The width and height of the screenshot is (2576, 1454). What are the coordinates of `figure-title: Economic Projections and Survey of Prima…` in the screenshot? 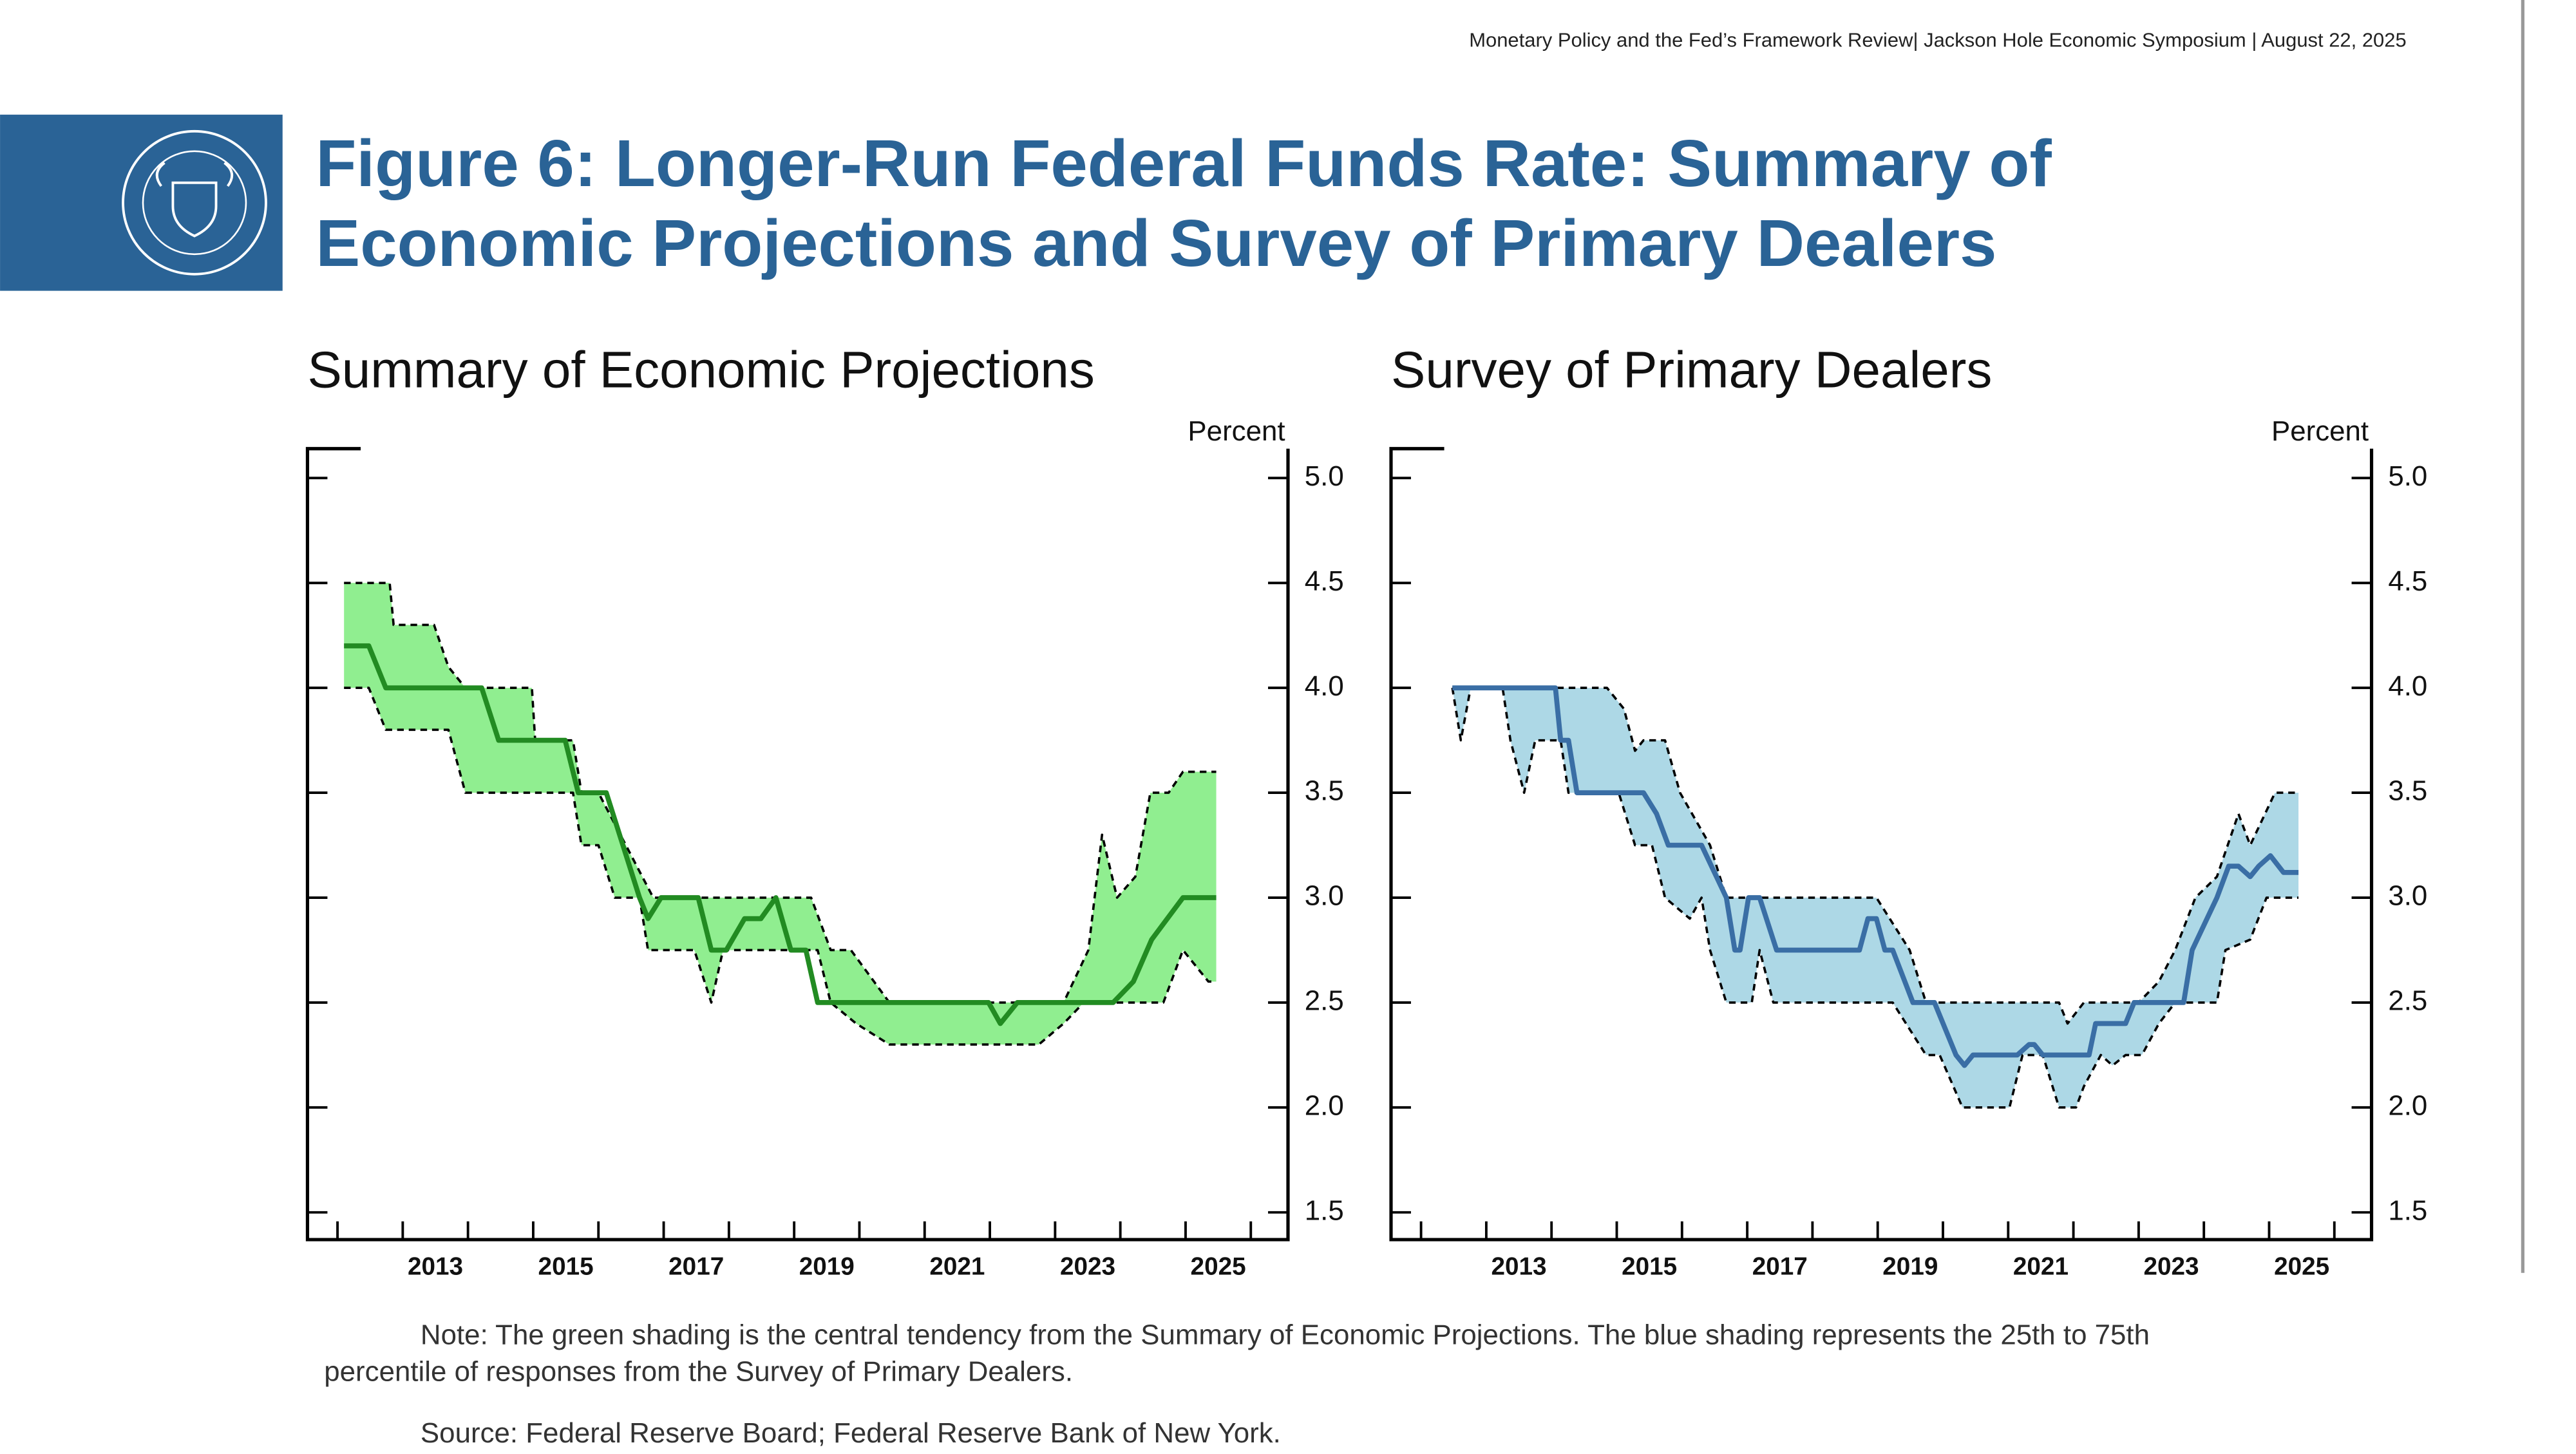 It's located at (1156, 243).